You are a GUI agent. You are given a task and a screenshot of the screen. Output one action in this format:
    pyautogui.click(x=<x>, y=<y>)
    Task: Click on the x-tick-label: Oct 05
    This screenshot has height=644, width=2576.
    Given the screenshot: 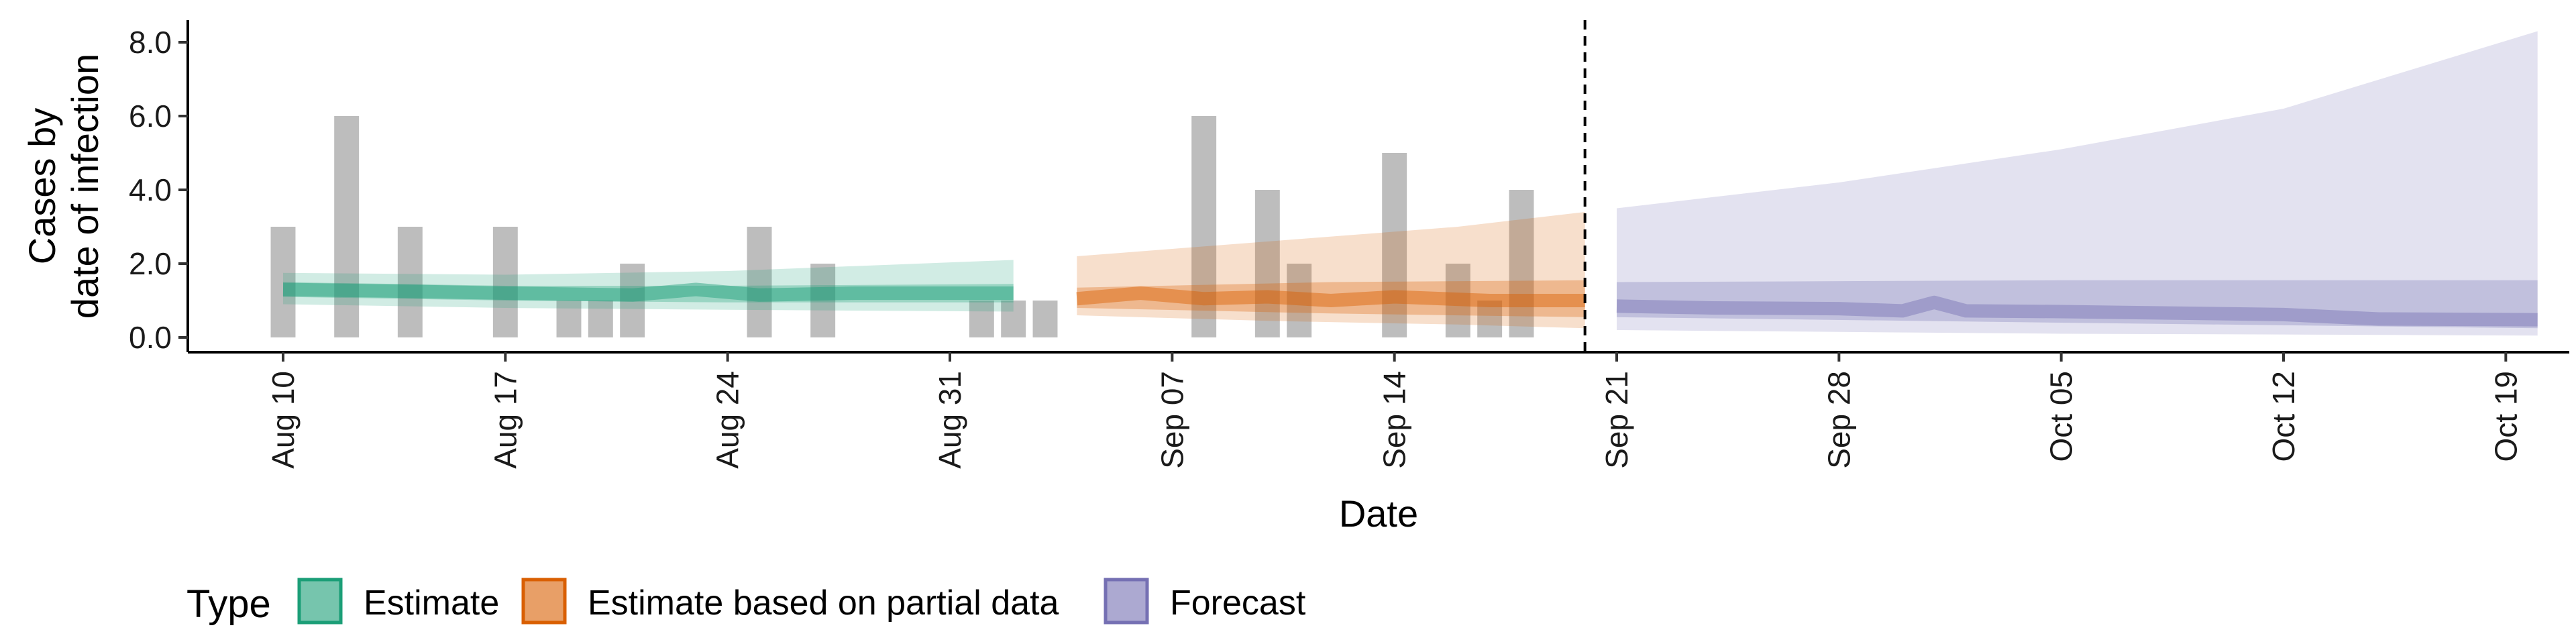 What is the action you would take?
    pyautogui.click(x=2061, y=416)
    